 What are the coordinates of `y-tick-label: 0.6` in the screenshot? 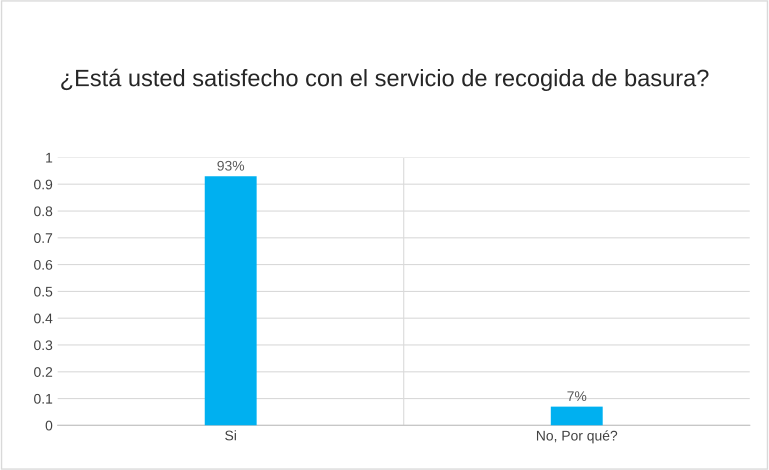 It's located at (43, 265).